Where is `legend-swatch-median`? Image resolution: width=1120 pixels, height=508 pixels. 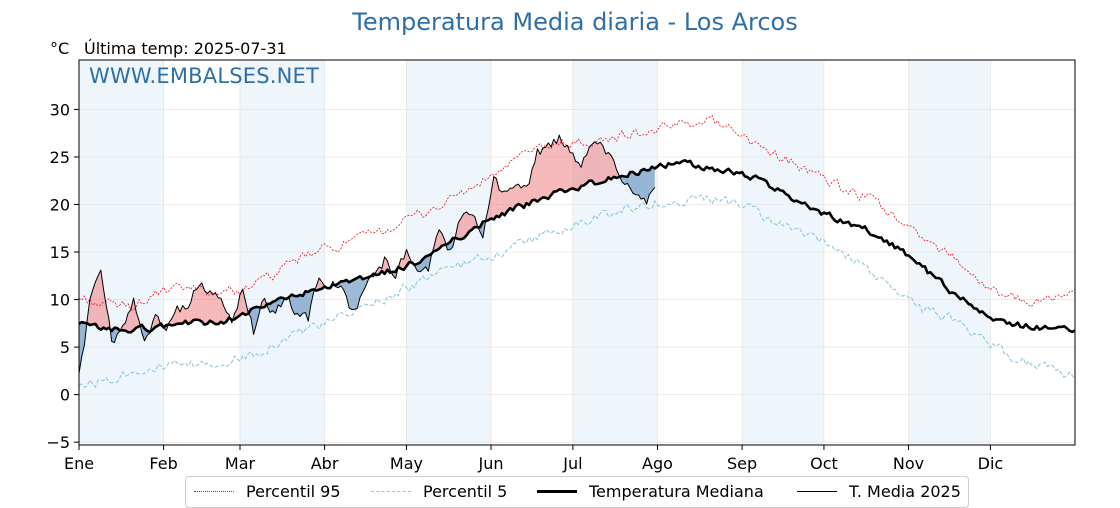 legend-swatch-median is located at coordinates (557, 491).